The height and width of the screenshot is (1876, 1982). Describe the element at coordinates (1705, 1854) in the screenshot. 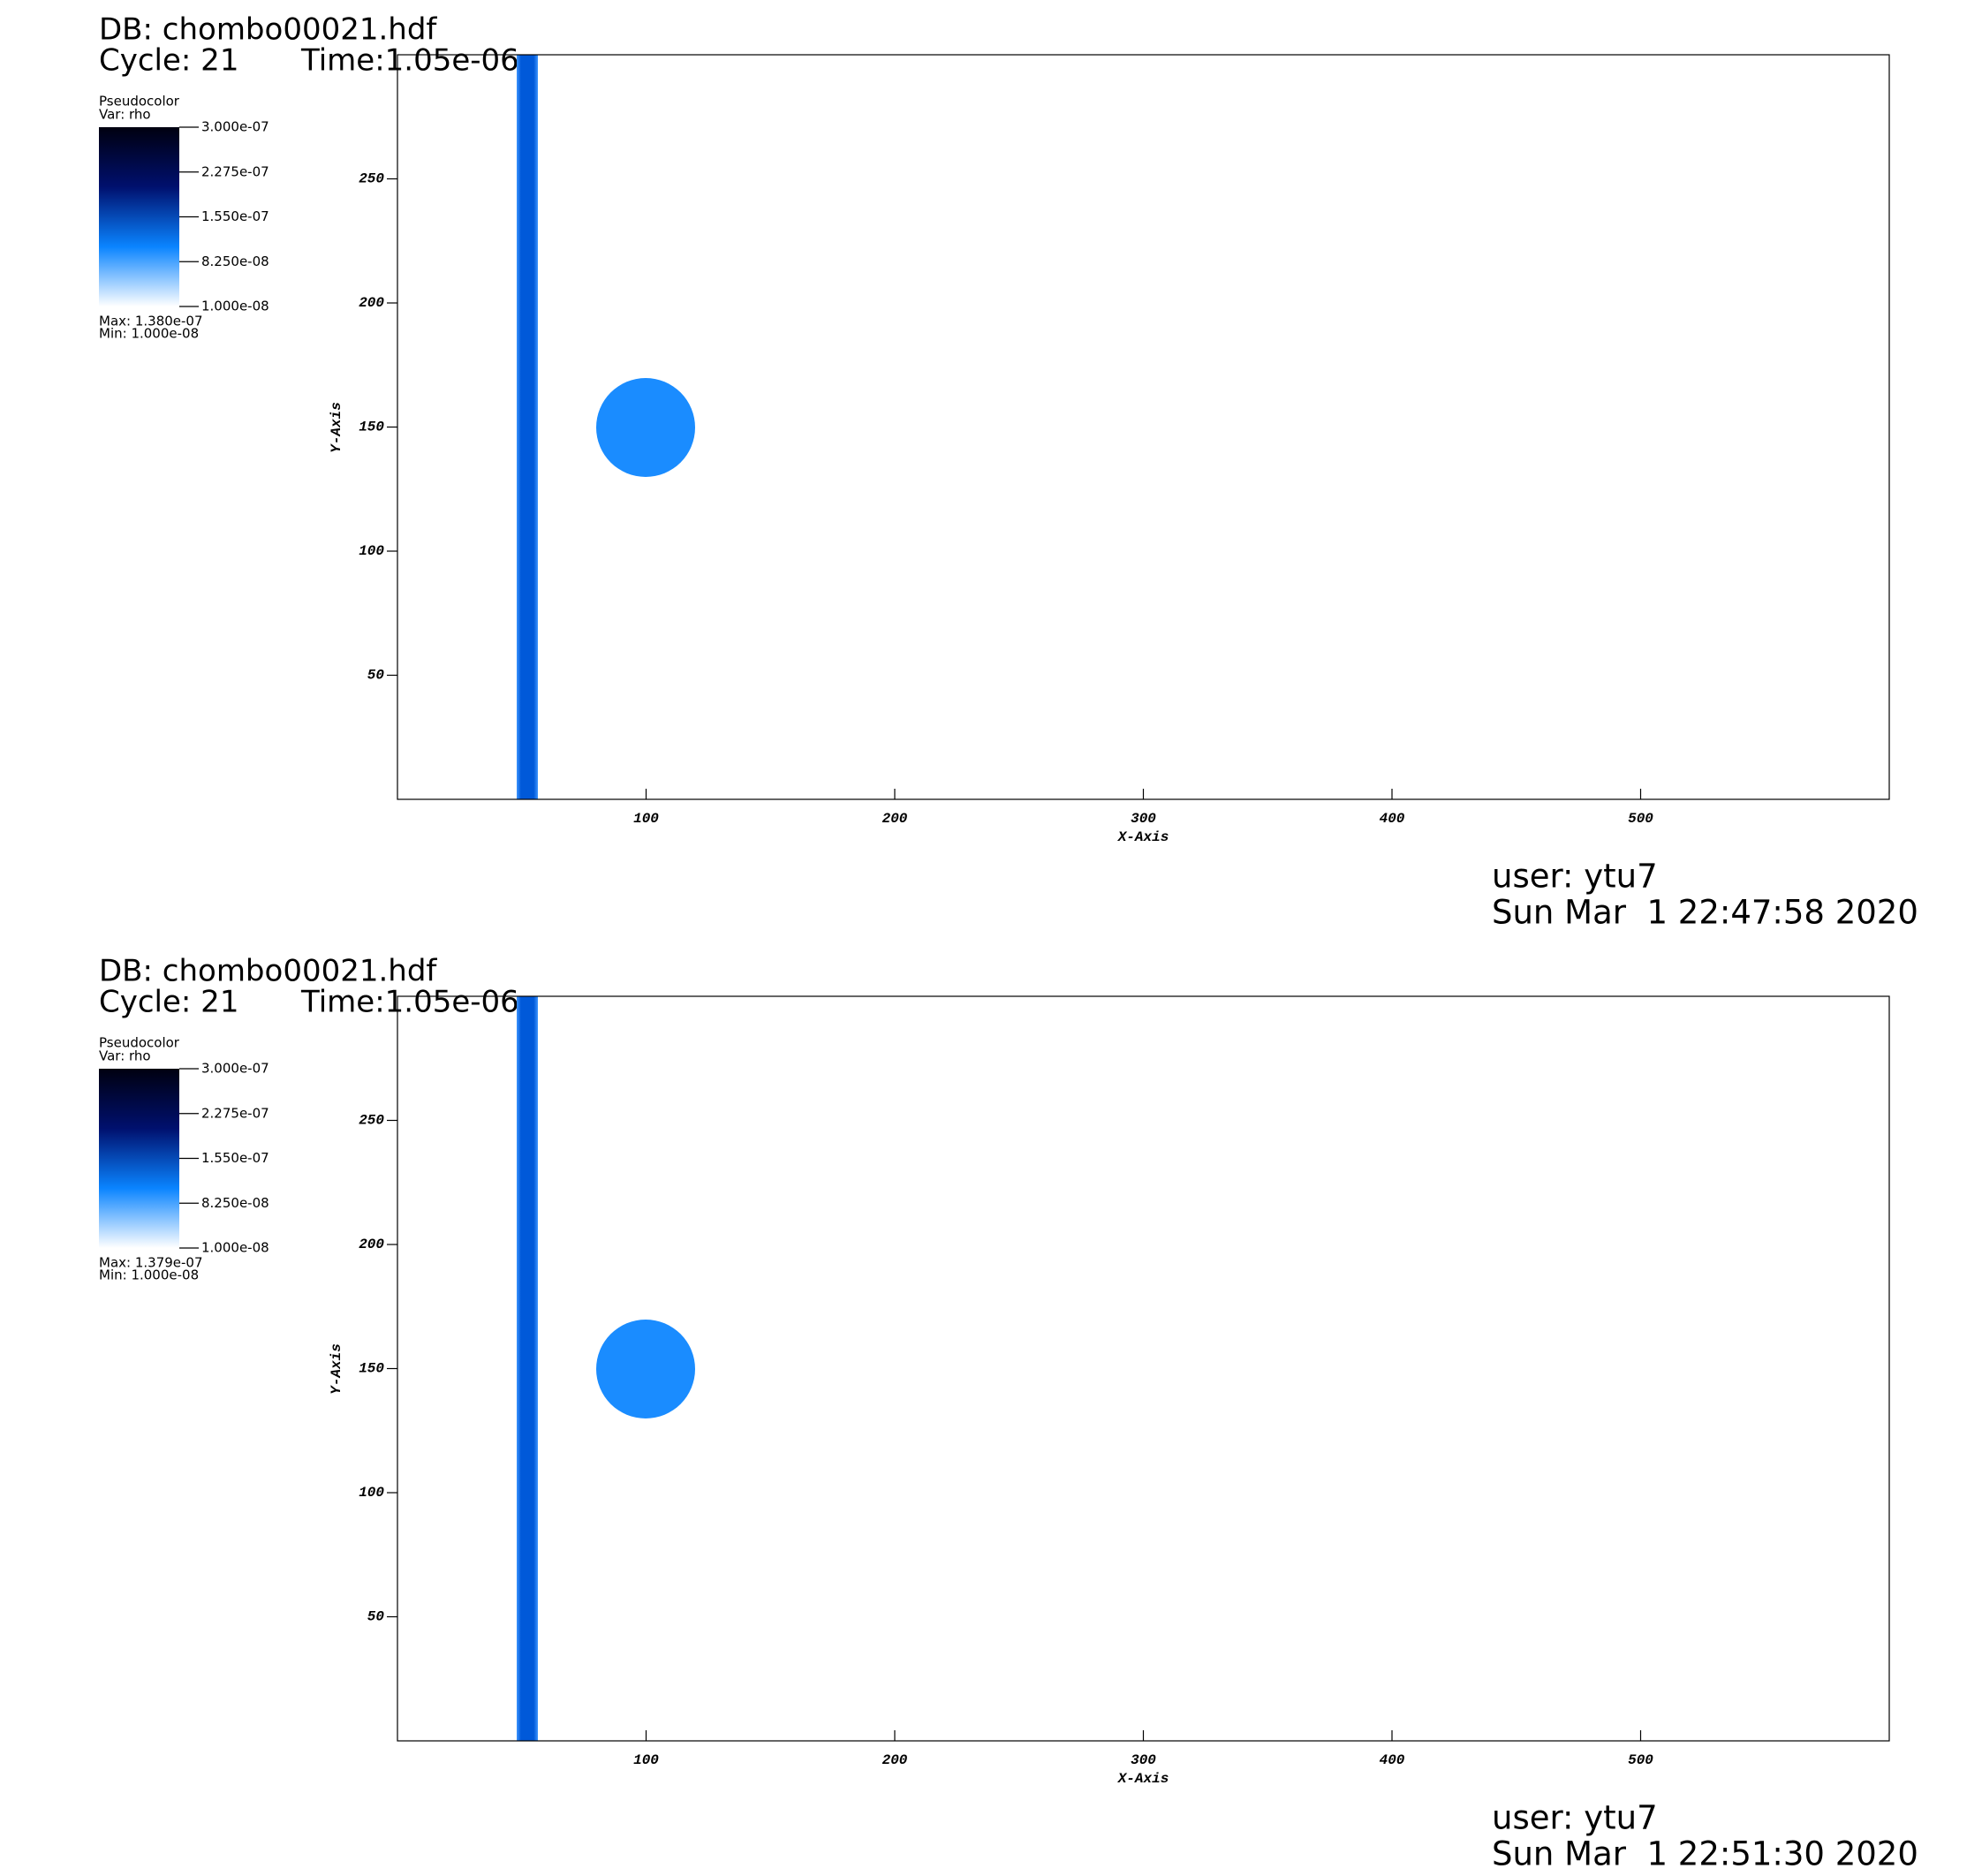

I see `date-label: Sun Mar 1 22:51:30 2020` at that location.